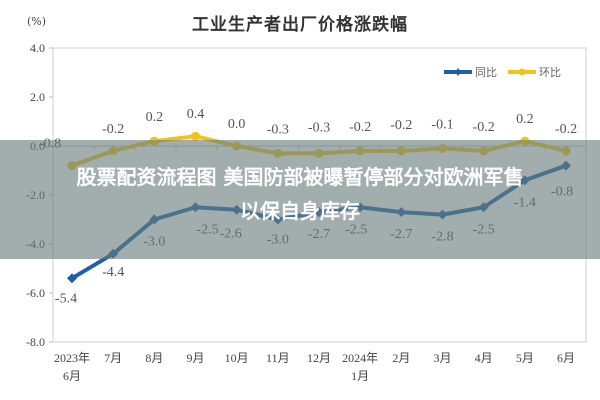  What do you see at coordinates (37, 21) in the screenshot?
I see `y-axis-unit-label: (%)` at bounding box center [37, 21].